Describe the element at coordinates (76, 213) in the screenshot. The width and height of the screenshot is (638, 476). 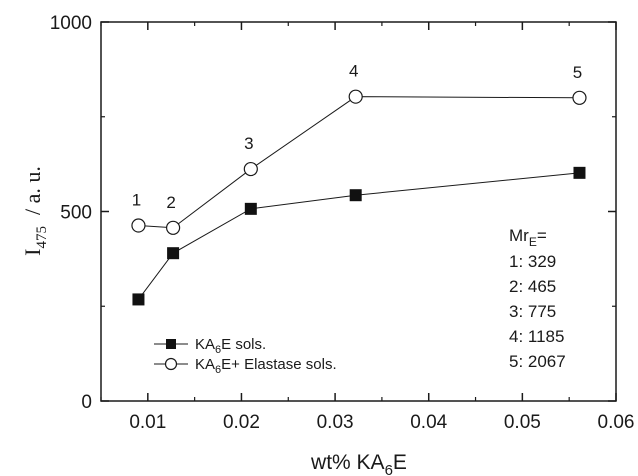
I see `y-tick-label: 500` at that location.